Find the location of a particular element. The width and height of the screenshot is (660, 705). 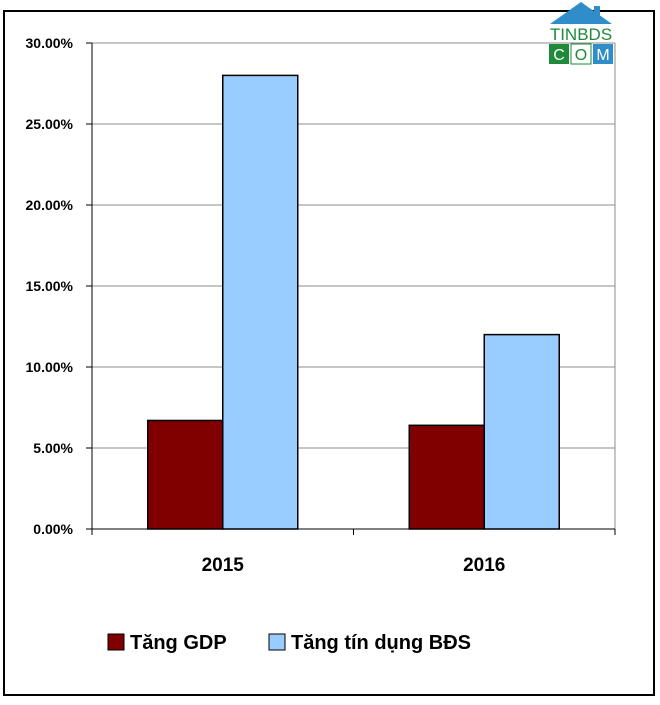

legend-label-1: Tăng GDP is located at coordinates (178, 643).